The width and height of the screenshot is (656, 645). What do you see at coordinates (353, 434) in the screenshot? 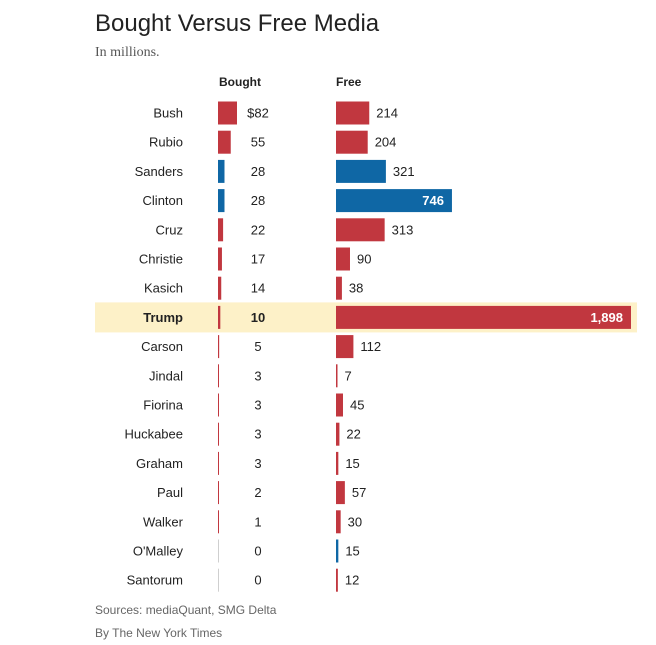
I see `free-value-label: 22` at bounding box center [353, 434].